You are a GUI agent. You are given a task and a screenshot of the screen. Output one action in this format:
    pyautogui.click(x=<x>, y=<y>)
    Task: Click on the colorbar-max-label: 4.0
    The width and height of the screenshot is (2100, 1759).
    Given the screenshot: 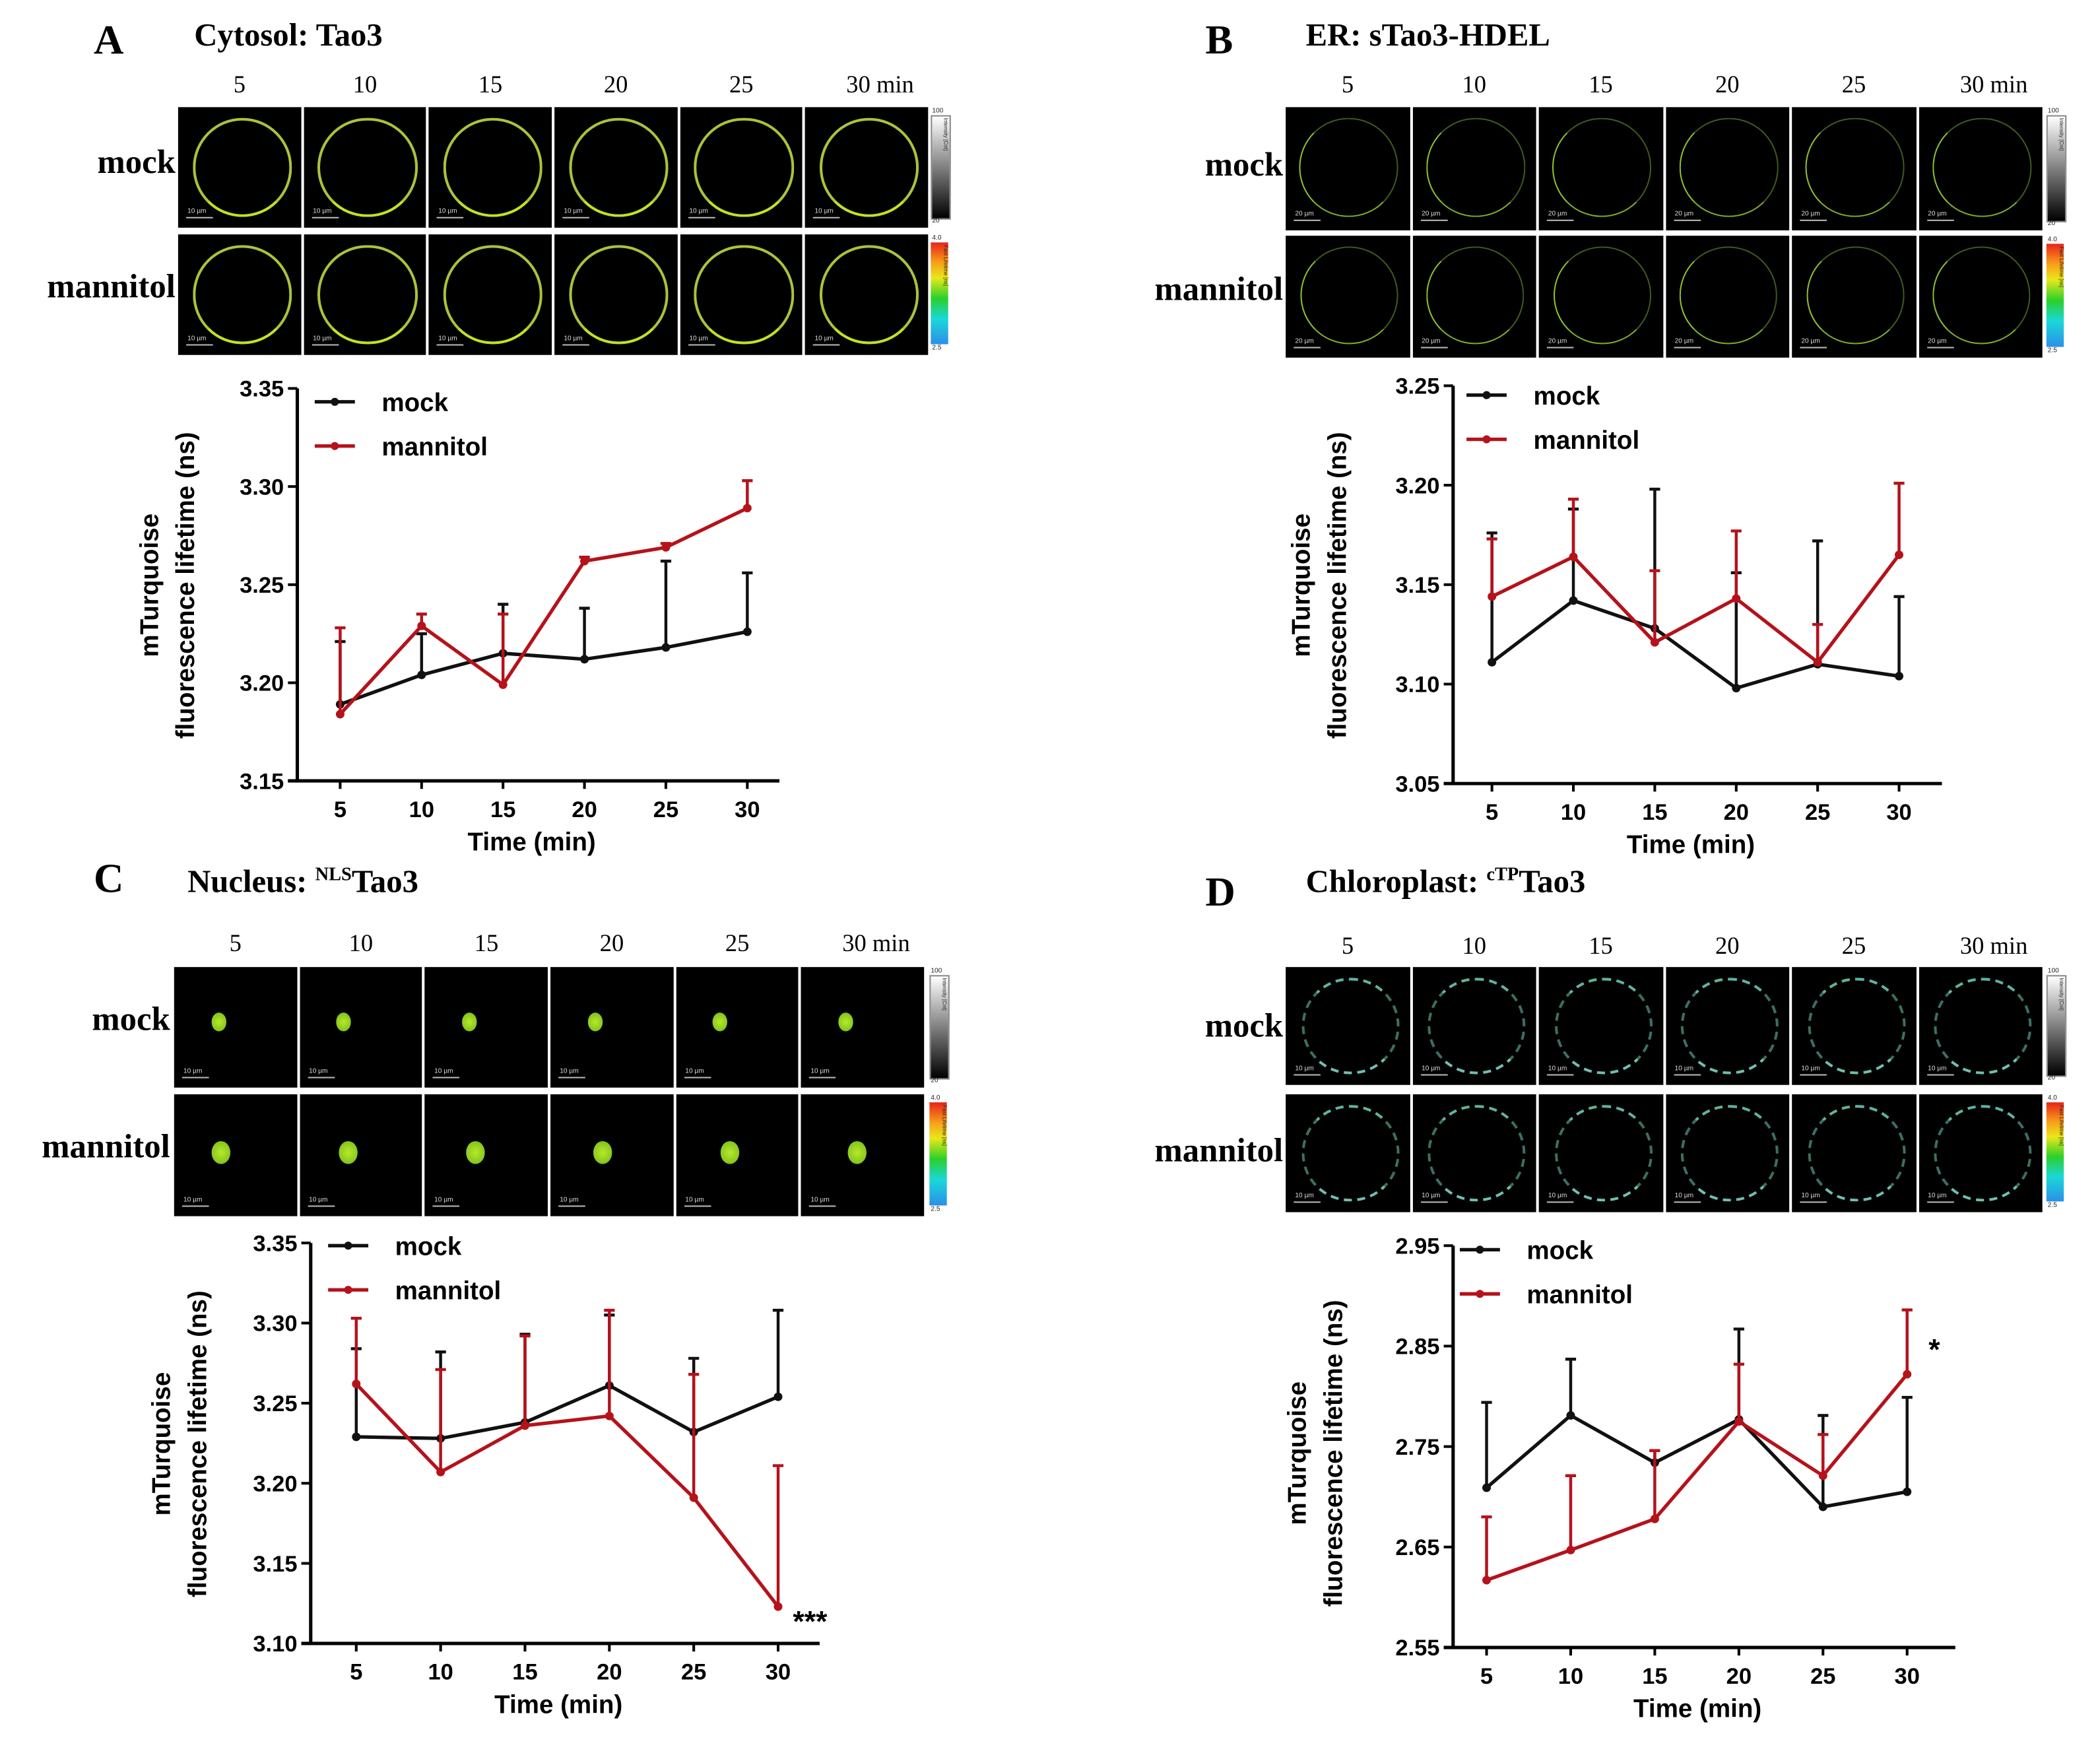 What is the action you would take?
    pyautogui.click(x=2052, y=1098)
    